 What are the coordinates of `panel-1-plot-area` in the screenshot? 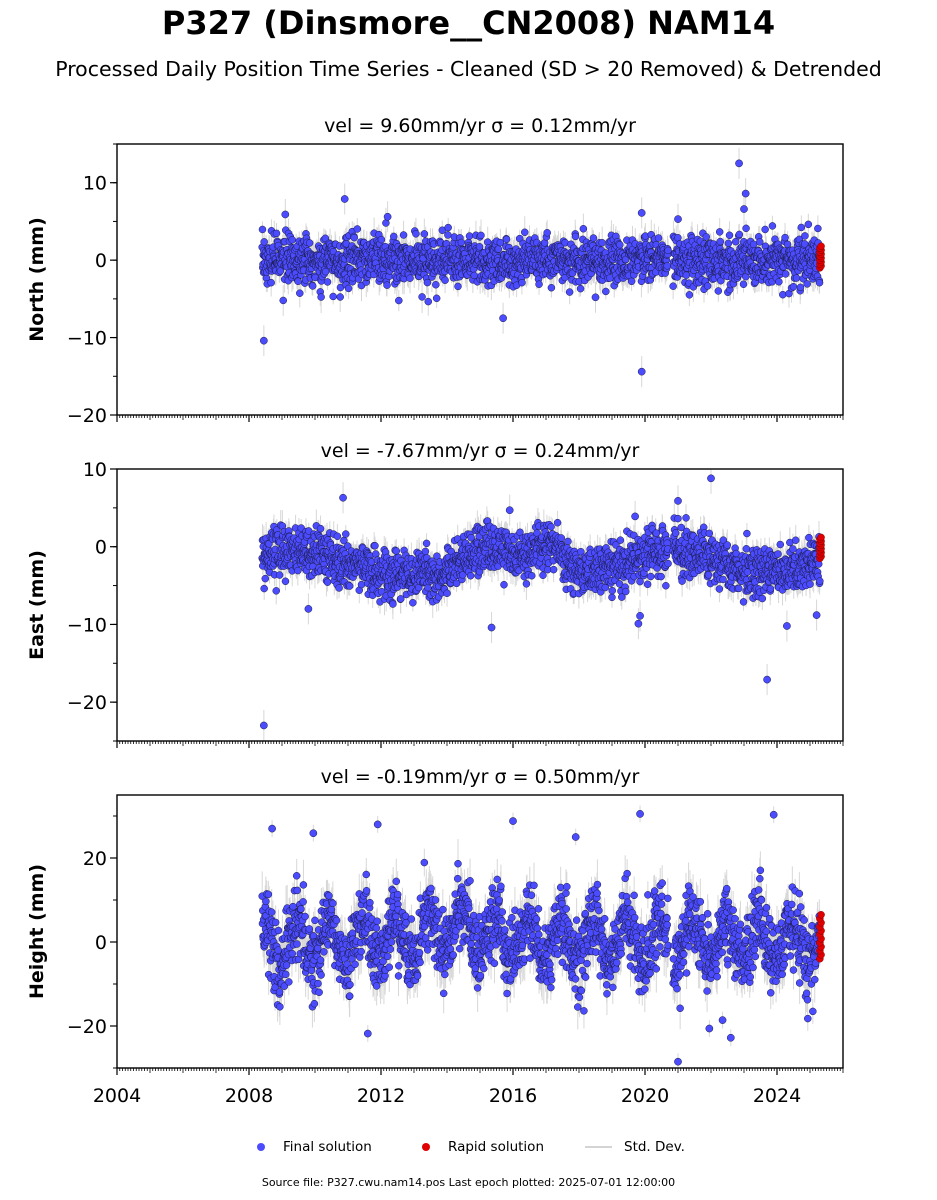 It's located at (541, 267).